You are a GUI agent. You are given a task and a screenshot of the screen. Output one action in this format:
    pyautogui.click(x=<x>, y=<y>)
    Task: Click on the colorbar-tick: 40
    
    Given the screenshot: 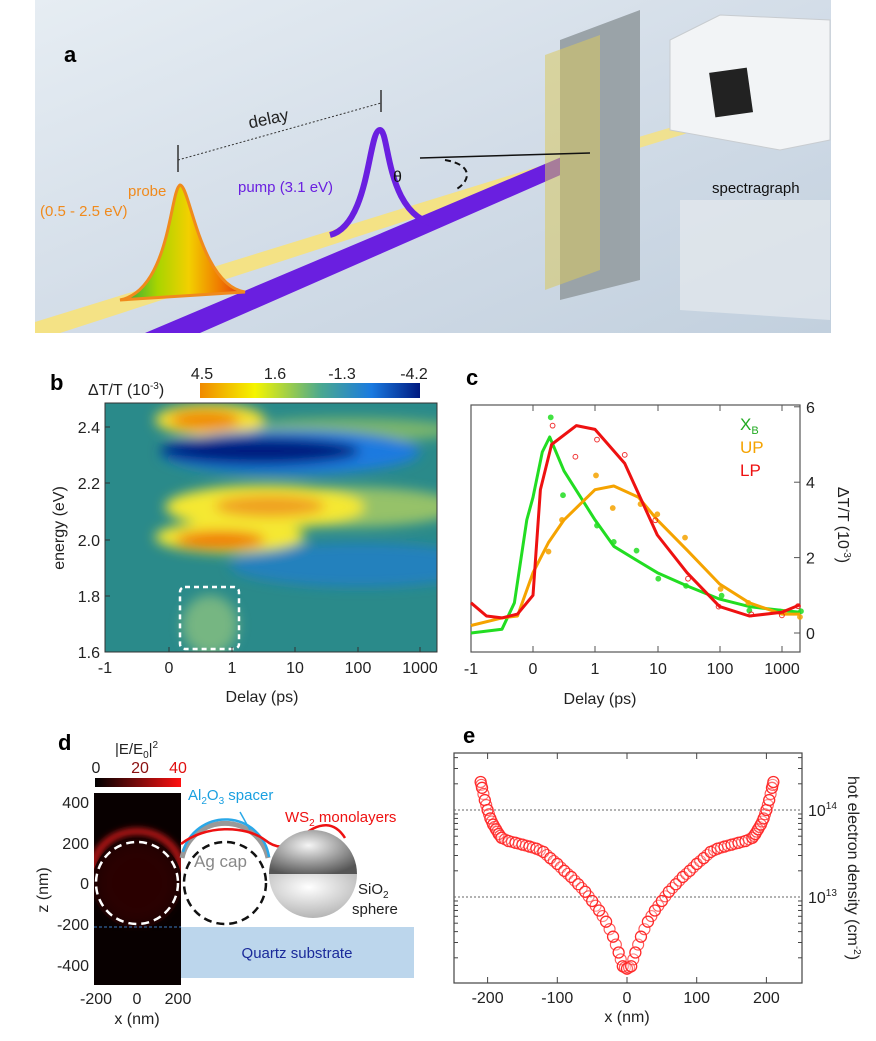 What is the action you would take?
    pyautogui.click(x=178, y=768)
    